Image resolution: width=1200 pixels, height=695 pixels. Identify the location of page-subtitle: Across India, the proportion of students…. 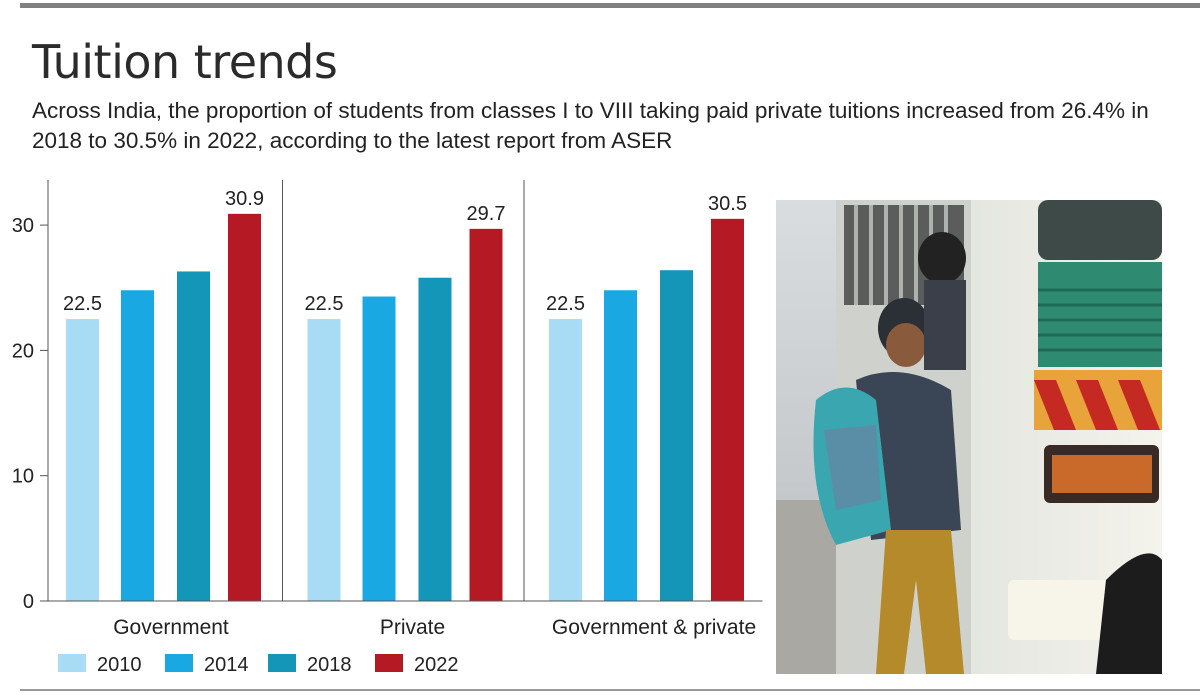
(590, 125).